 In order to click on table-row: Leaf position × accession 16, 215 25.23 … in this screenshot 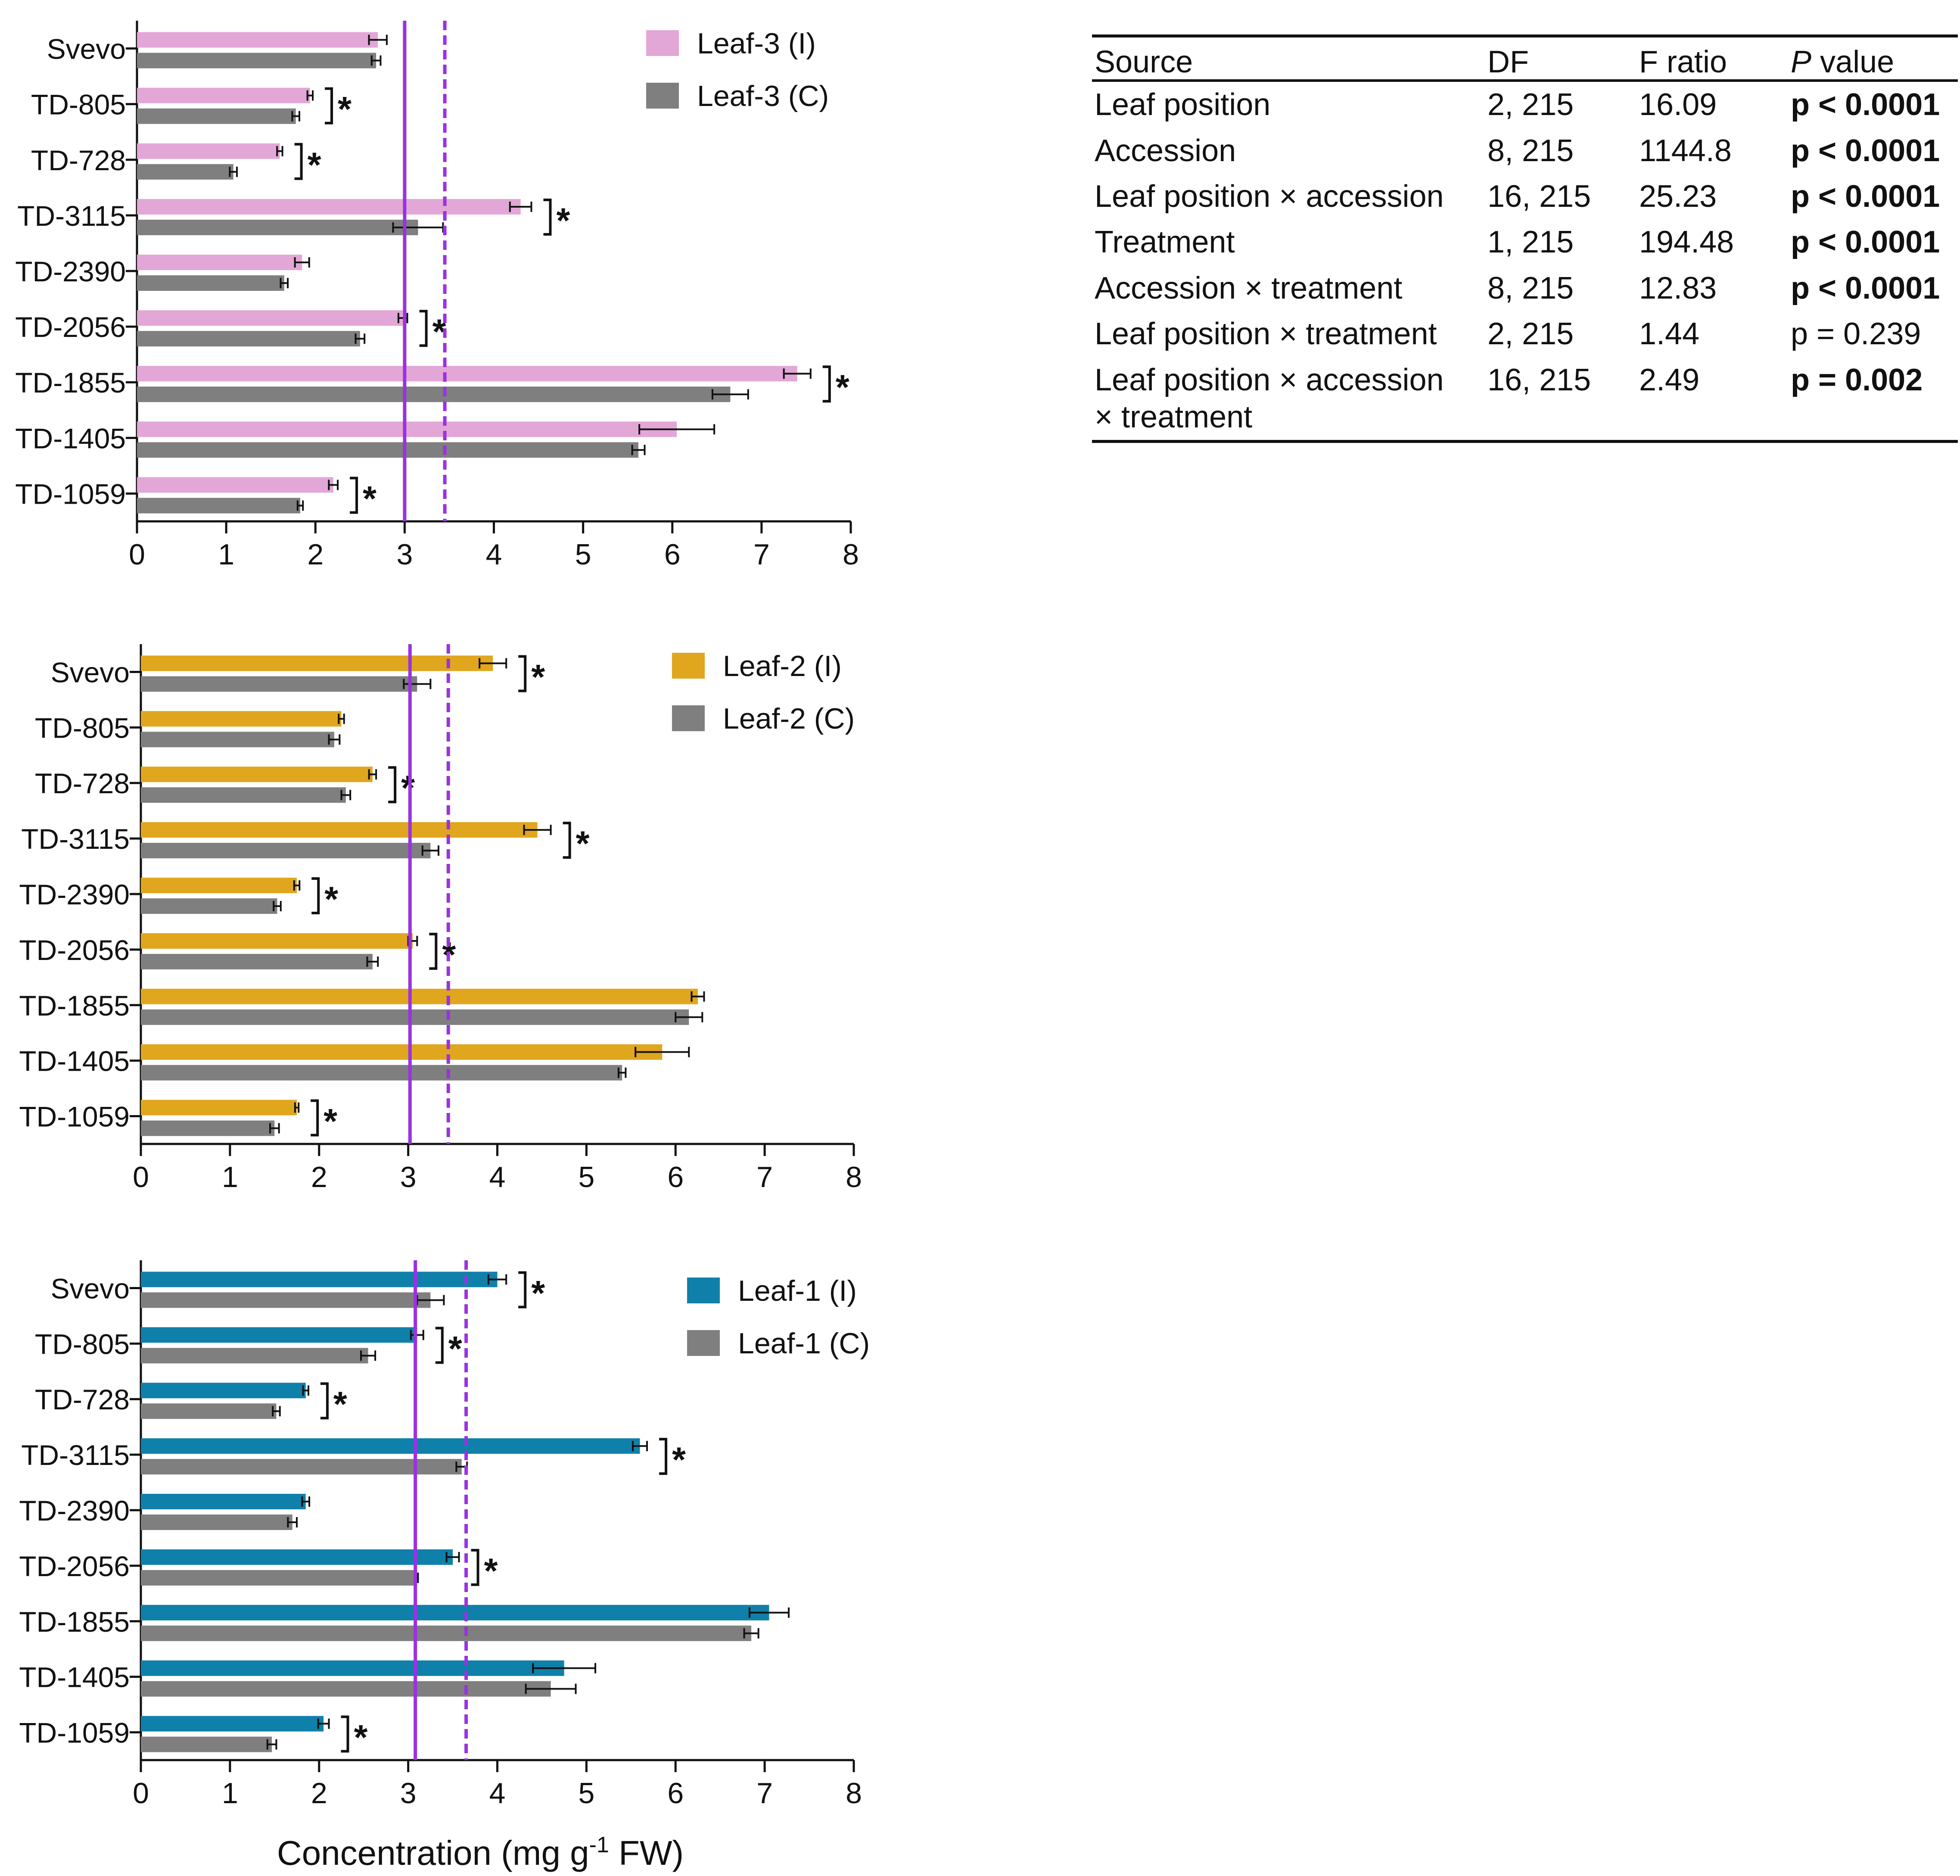, I will do `click(1525, 196)`.